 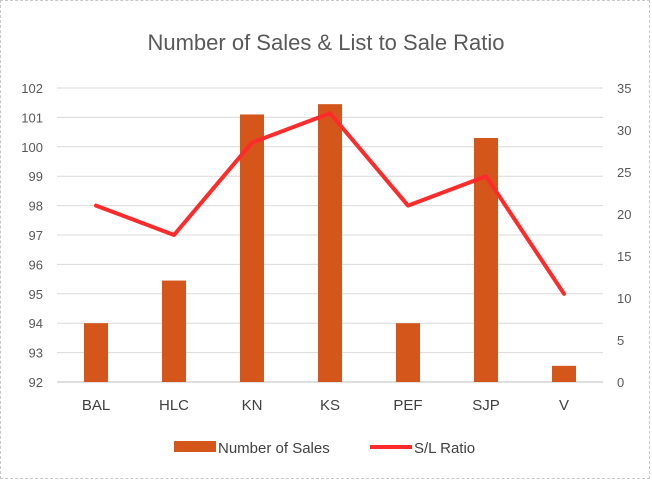 I want to click on left-tick-label: 97, so click(x=36, y=235).